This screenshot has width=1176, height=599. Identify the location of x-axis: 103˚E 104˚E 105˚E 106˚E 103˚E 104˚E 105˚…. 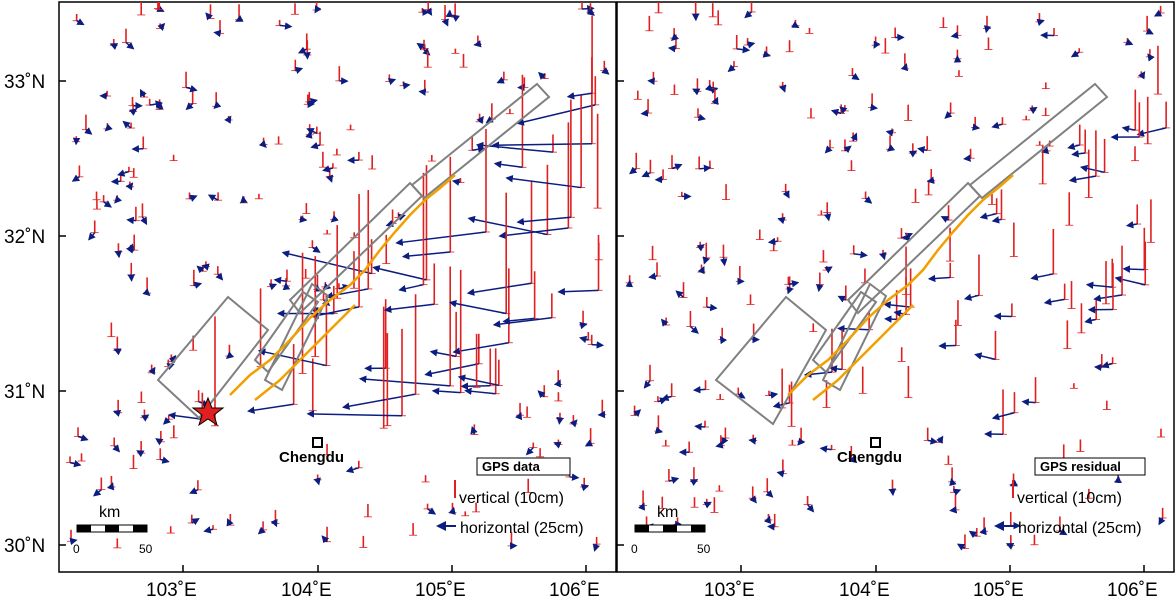
(652, 582).